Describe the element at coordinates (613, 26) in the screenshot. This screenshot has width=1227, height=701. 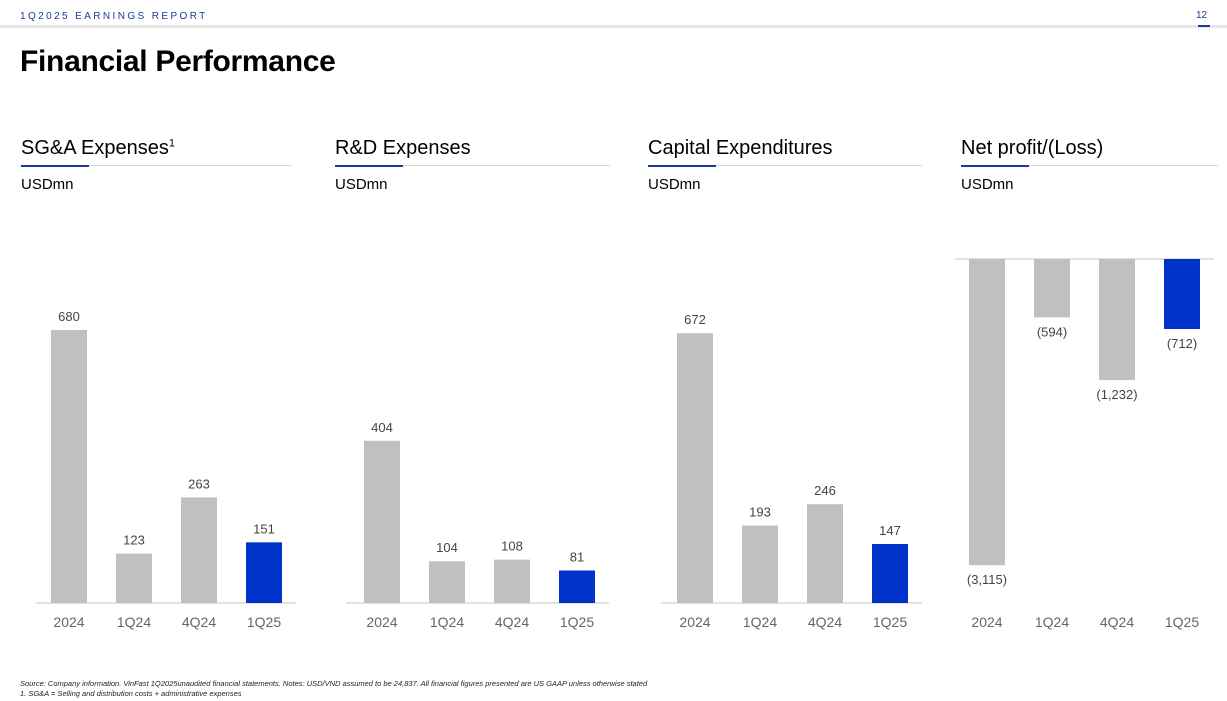
I see `header-rule` at that location.